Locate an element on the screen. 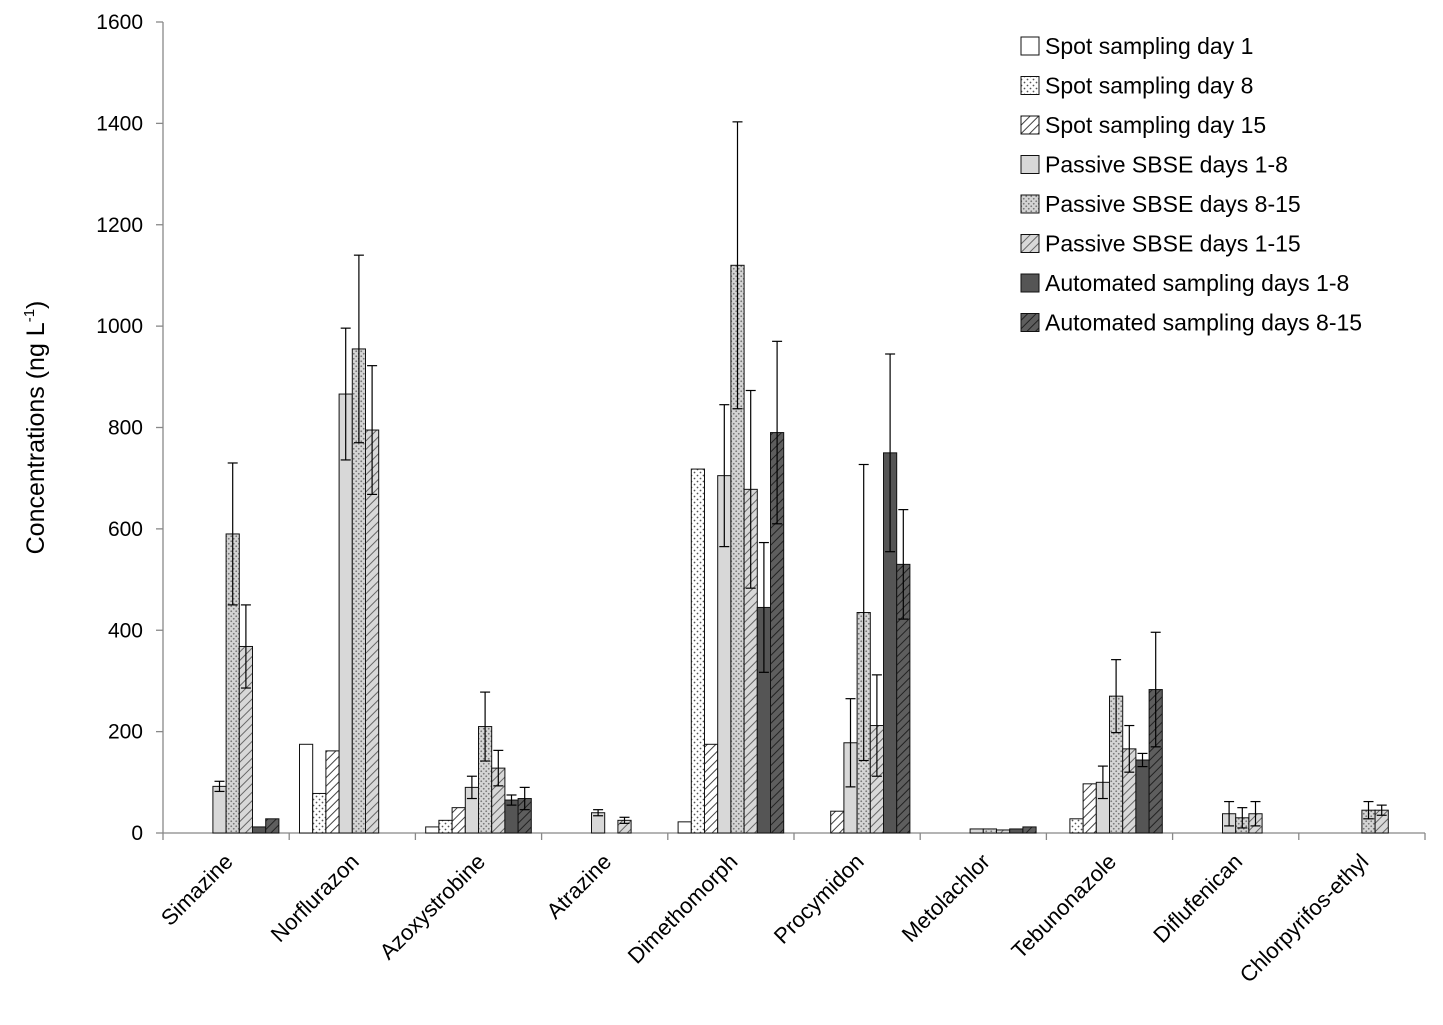 This screenshot has height=1025, width=1443. y-tick-label: 0 is located at coordinates (137, 833).